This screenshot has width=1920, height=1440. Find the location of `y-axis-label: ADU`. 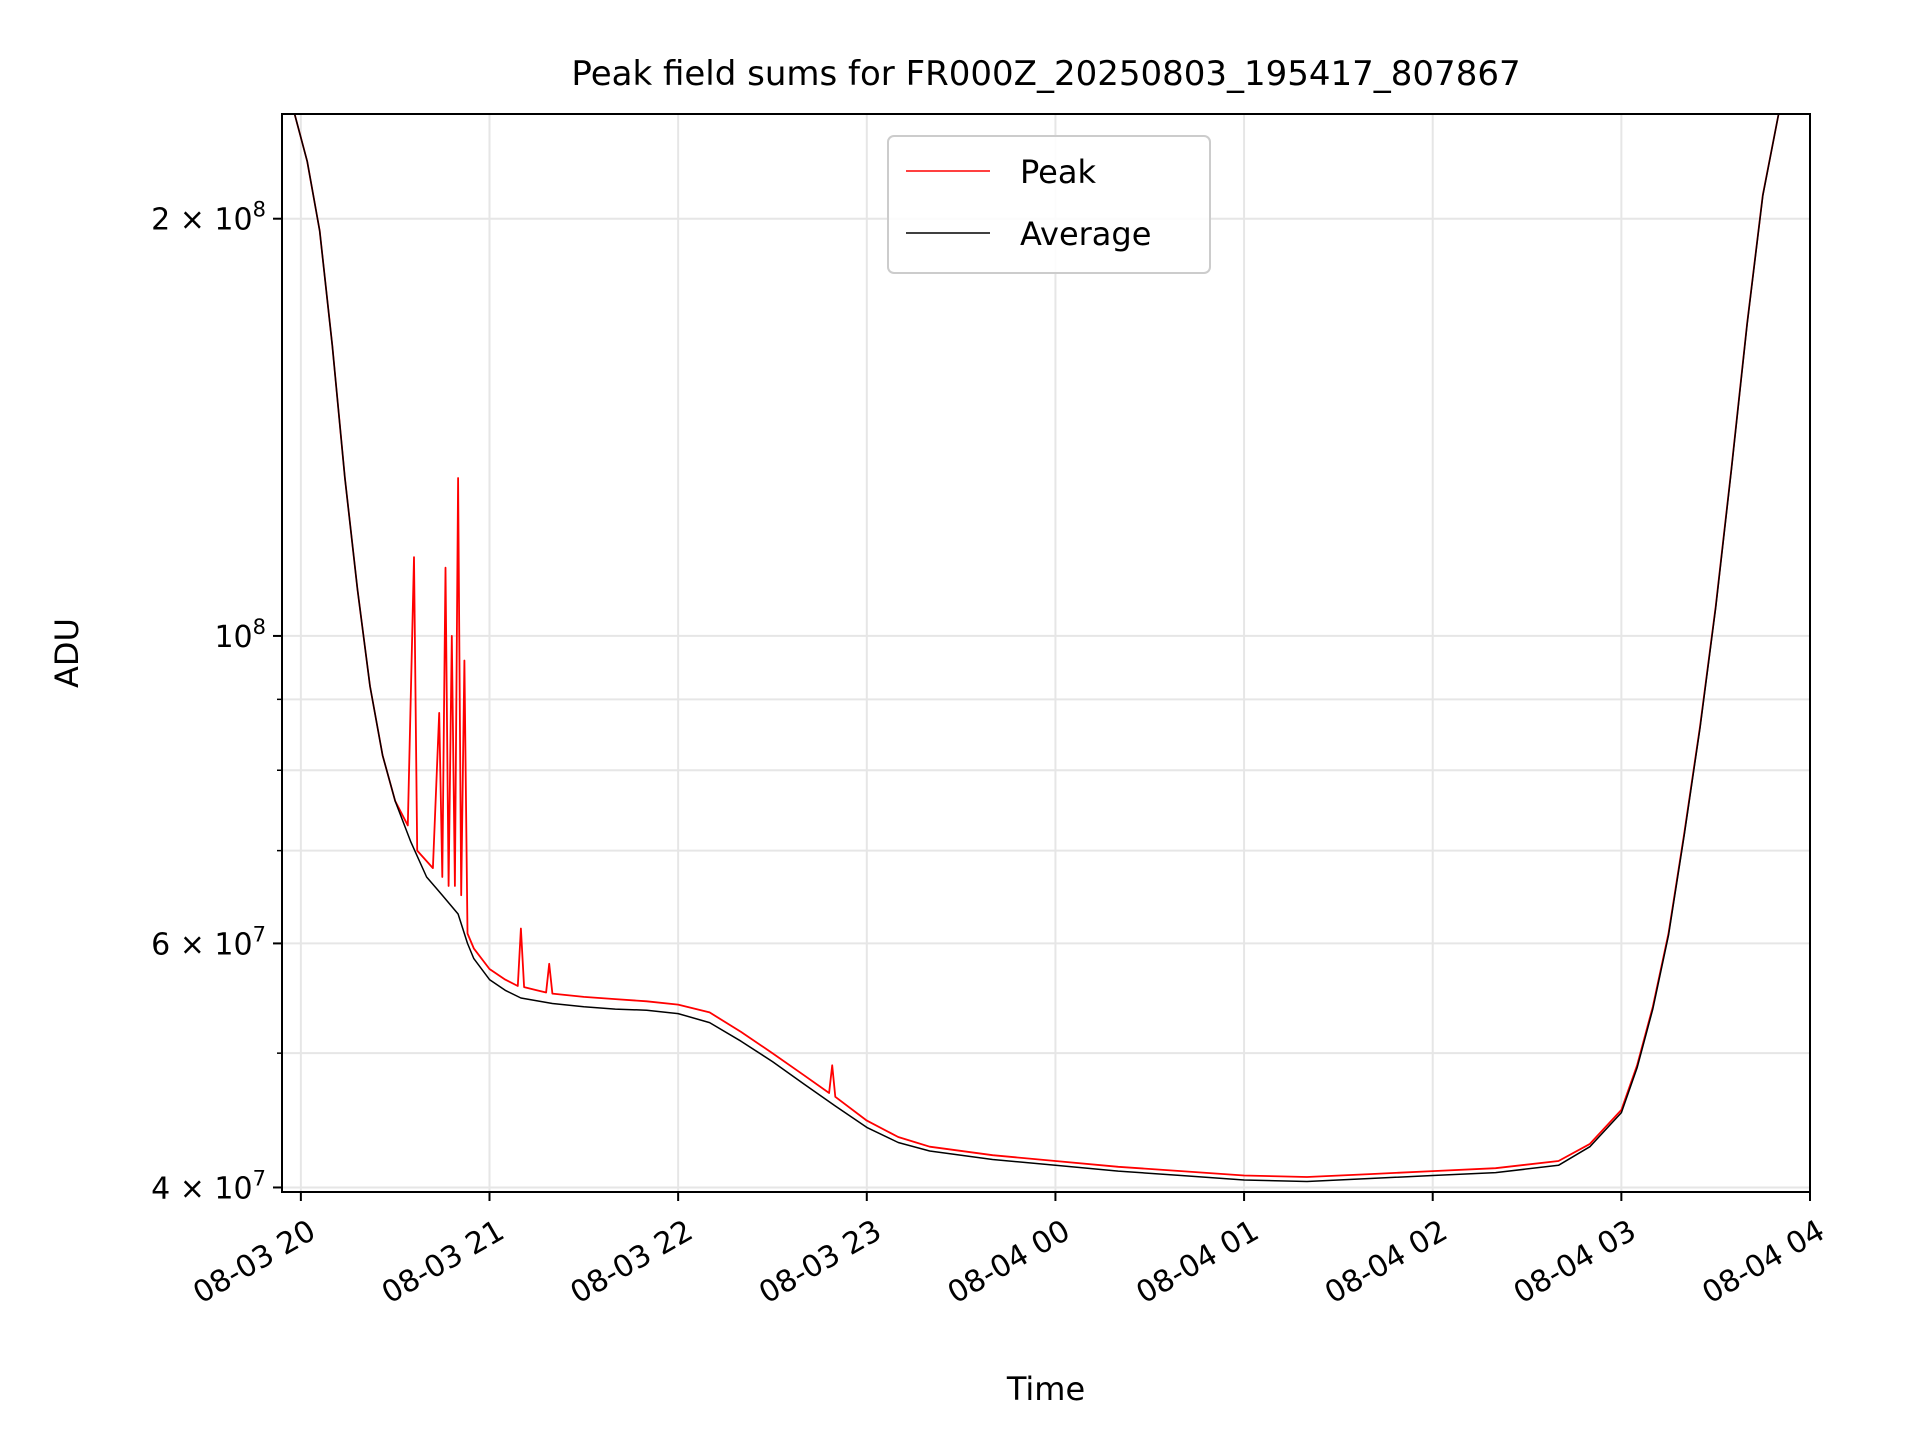

y-axis-label: ADU is located at coordinates (67, 653).